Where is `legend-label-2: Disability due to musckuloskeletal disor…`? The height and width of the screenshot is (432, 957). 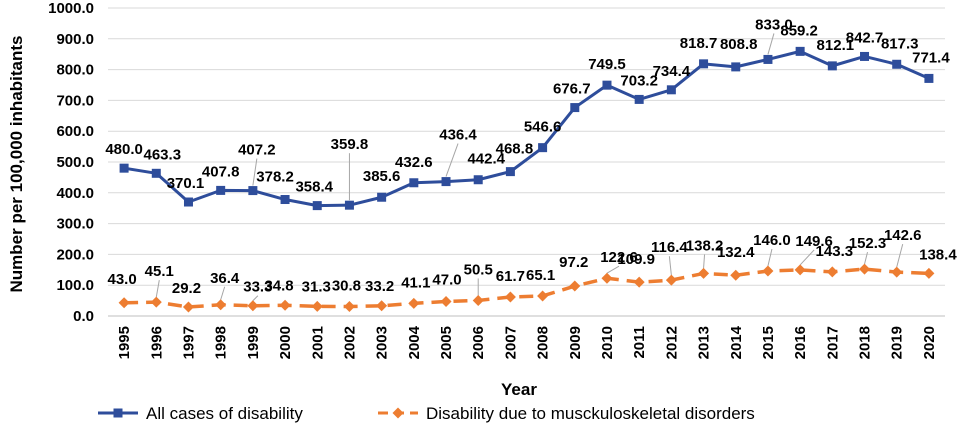
legend-label-2: Disability due to musckuloskeletal disor… is located at coordinates (590, 413).